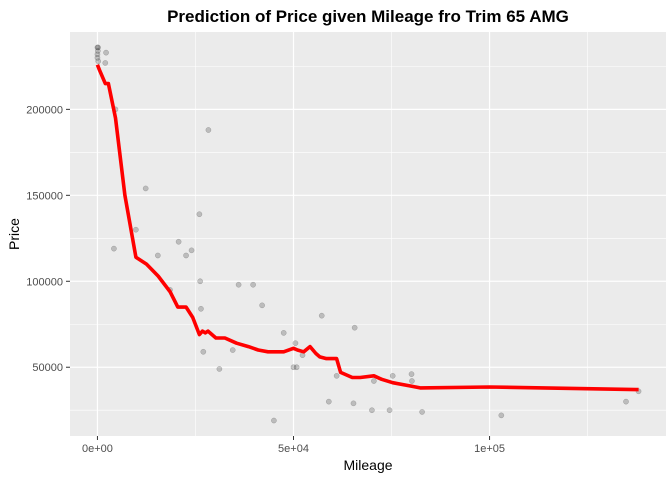 Image resolution: width=672 pixels, height=480 pixels. Describe the element at coordinates (44, 196) in the screenshot. I see `y-tick-label: 150000` at that location.